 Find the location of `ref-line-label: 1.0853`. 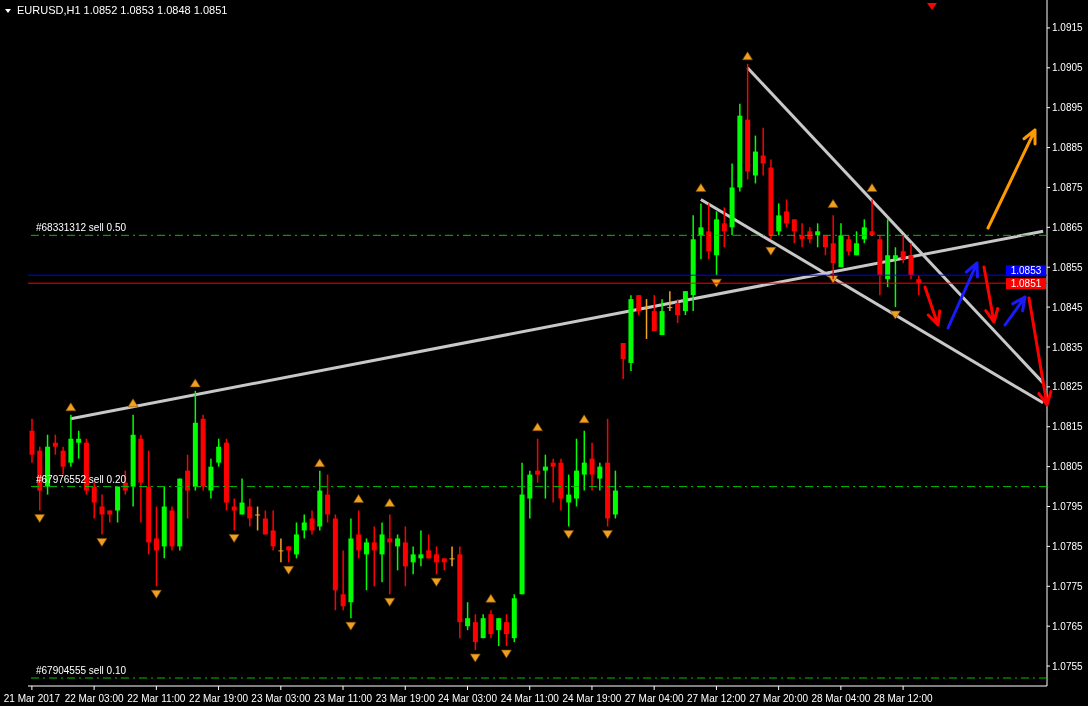

ref-line-label: 1.0853 is located at coordinates (1026, 271).